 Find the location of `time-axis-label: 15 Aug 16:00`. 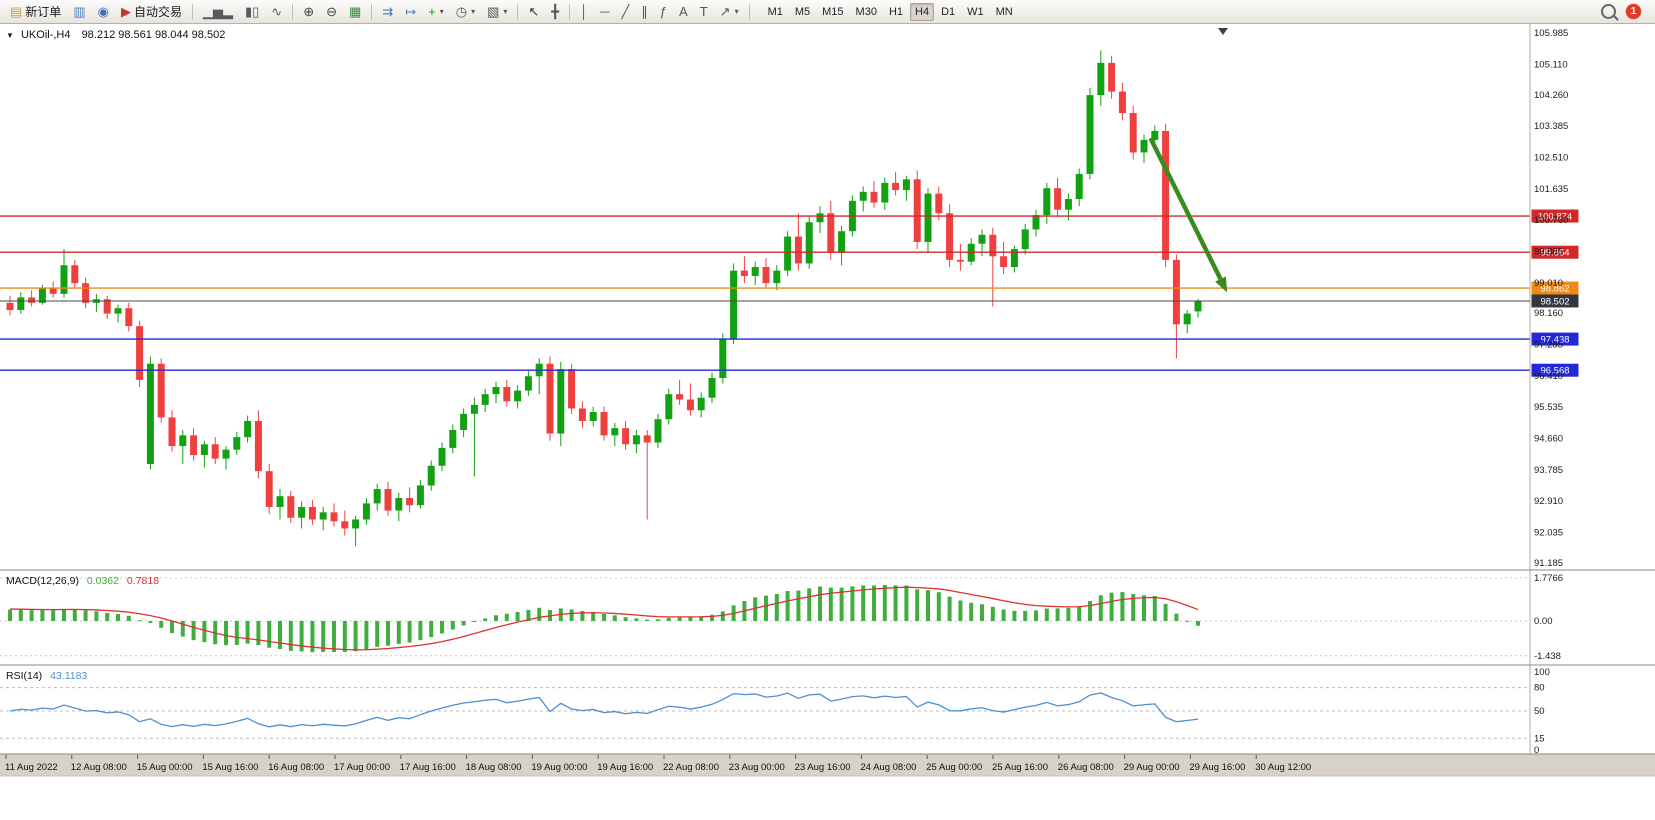

time-axis-label: 15 Aug 16:00 is located at coordinates (230, 767).